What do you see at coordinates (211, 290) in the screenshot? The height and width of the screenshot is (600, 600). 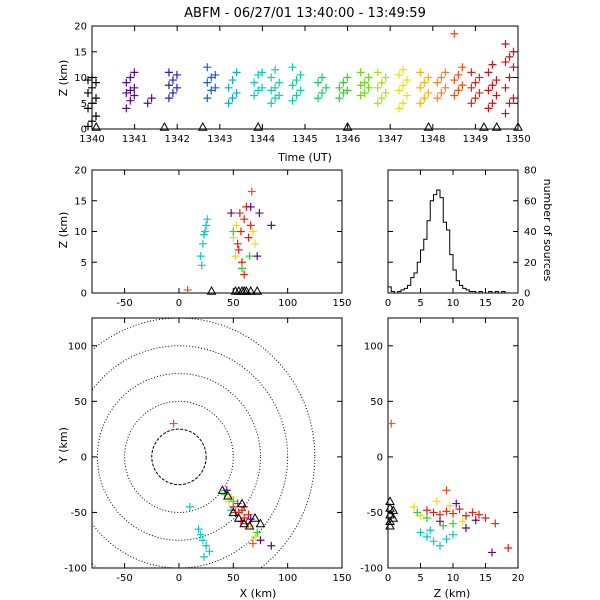 I see `xz-station-marker` at bounding box center [211, 290].